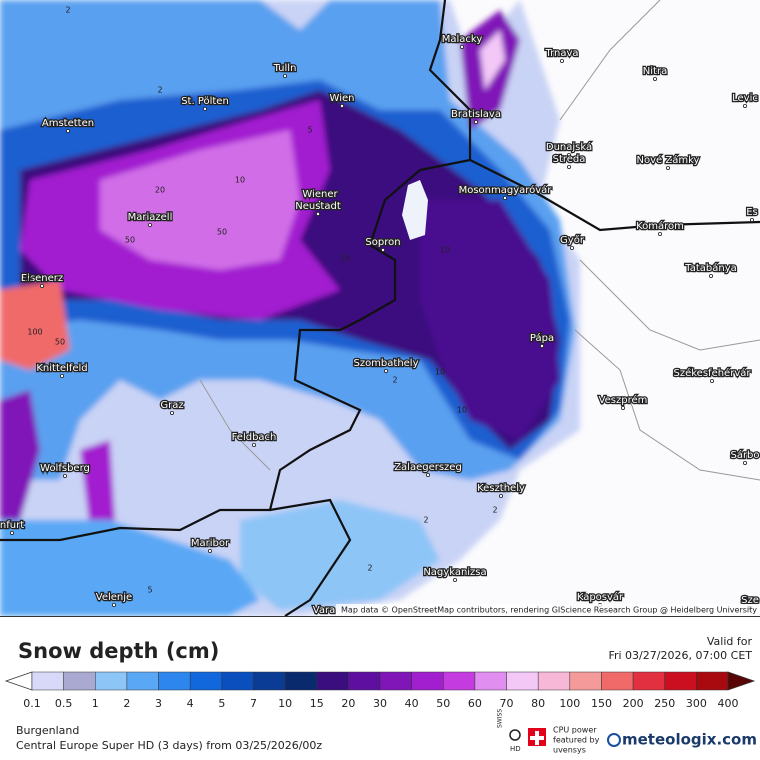  What do you see at coordinates (114, 597) in the screenshot?
I see `city-label: Velenje` at bounding box center [114, 597].